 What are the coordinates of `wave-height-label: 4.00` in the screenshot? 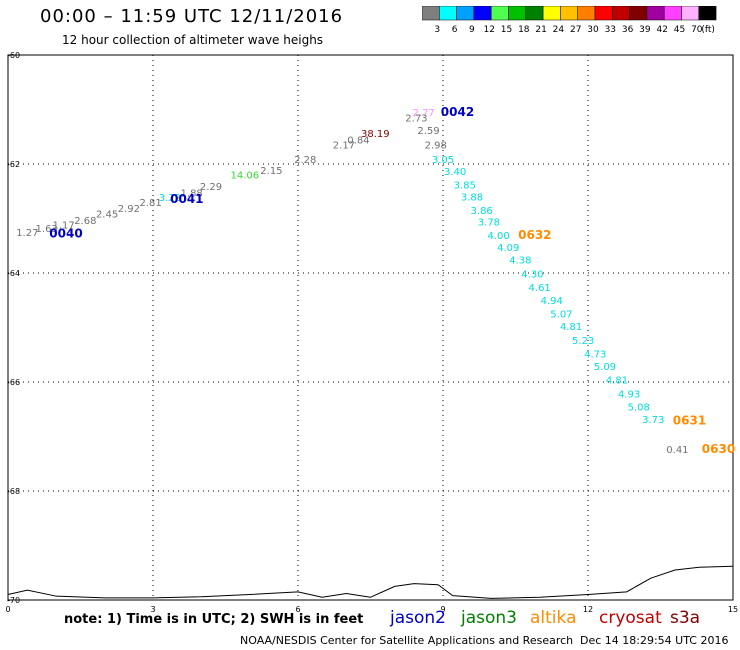 It's located at (498, 236).